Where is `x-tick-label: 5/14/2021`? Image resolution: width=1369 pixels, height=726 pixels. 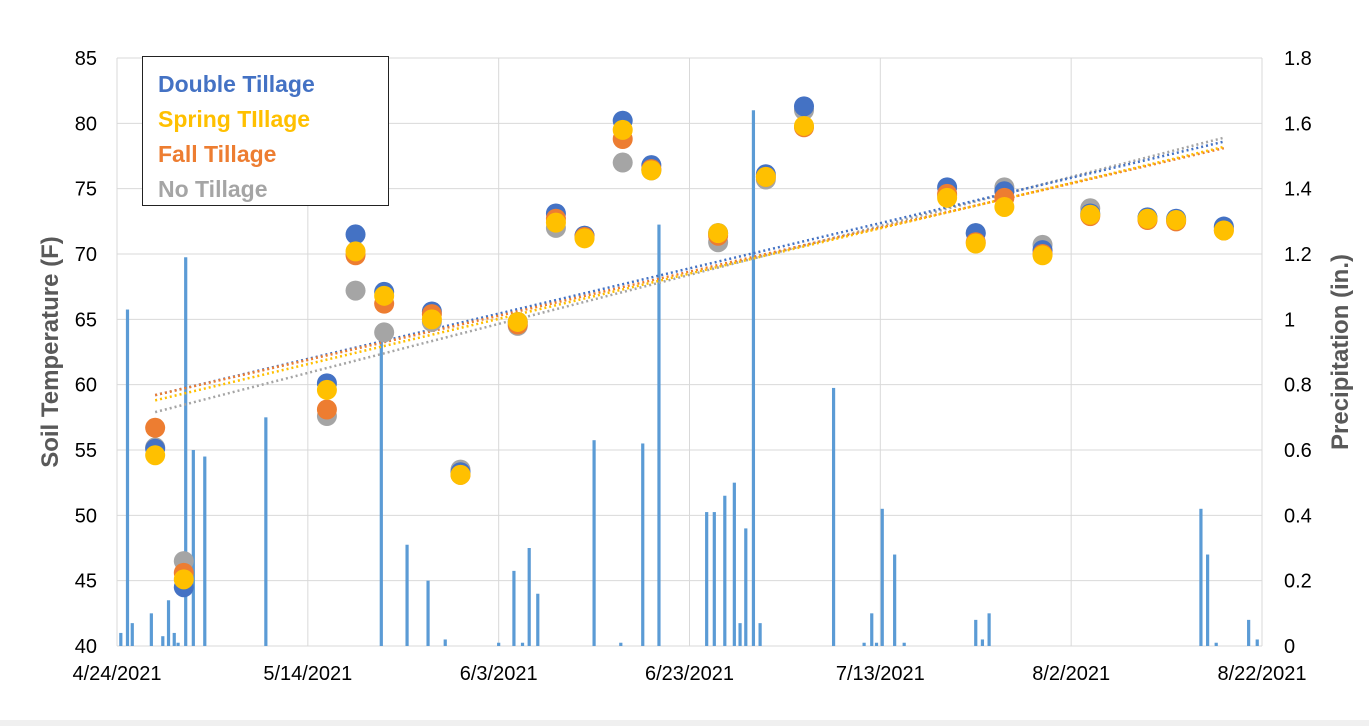
x-tick-label: 5/14/2021 is located at coordinates (307, 674).